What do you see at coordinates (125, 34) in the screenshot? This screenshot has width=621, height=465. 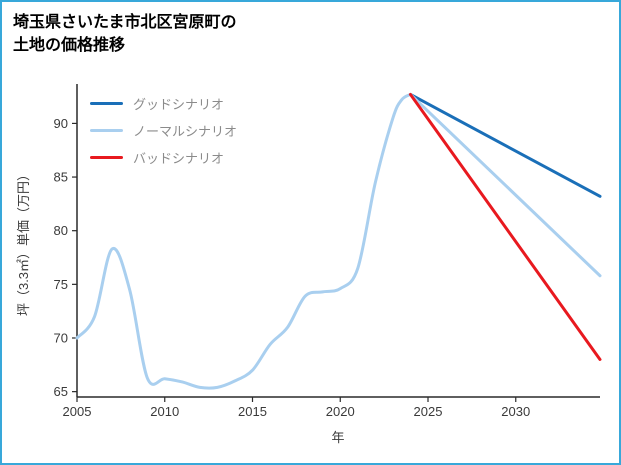 I see `page-title: 埼玉県さいたま市北区宮原町の 土地の価格推移` at bounding box center [125, 34].